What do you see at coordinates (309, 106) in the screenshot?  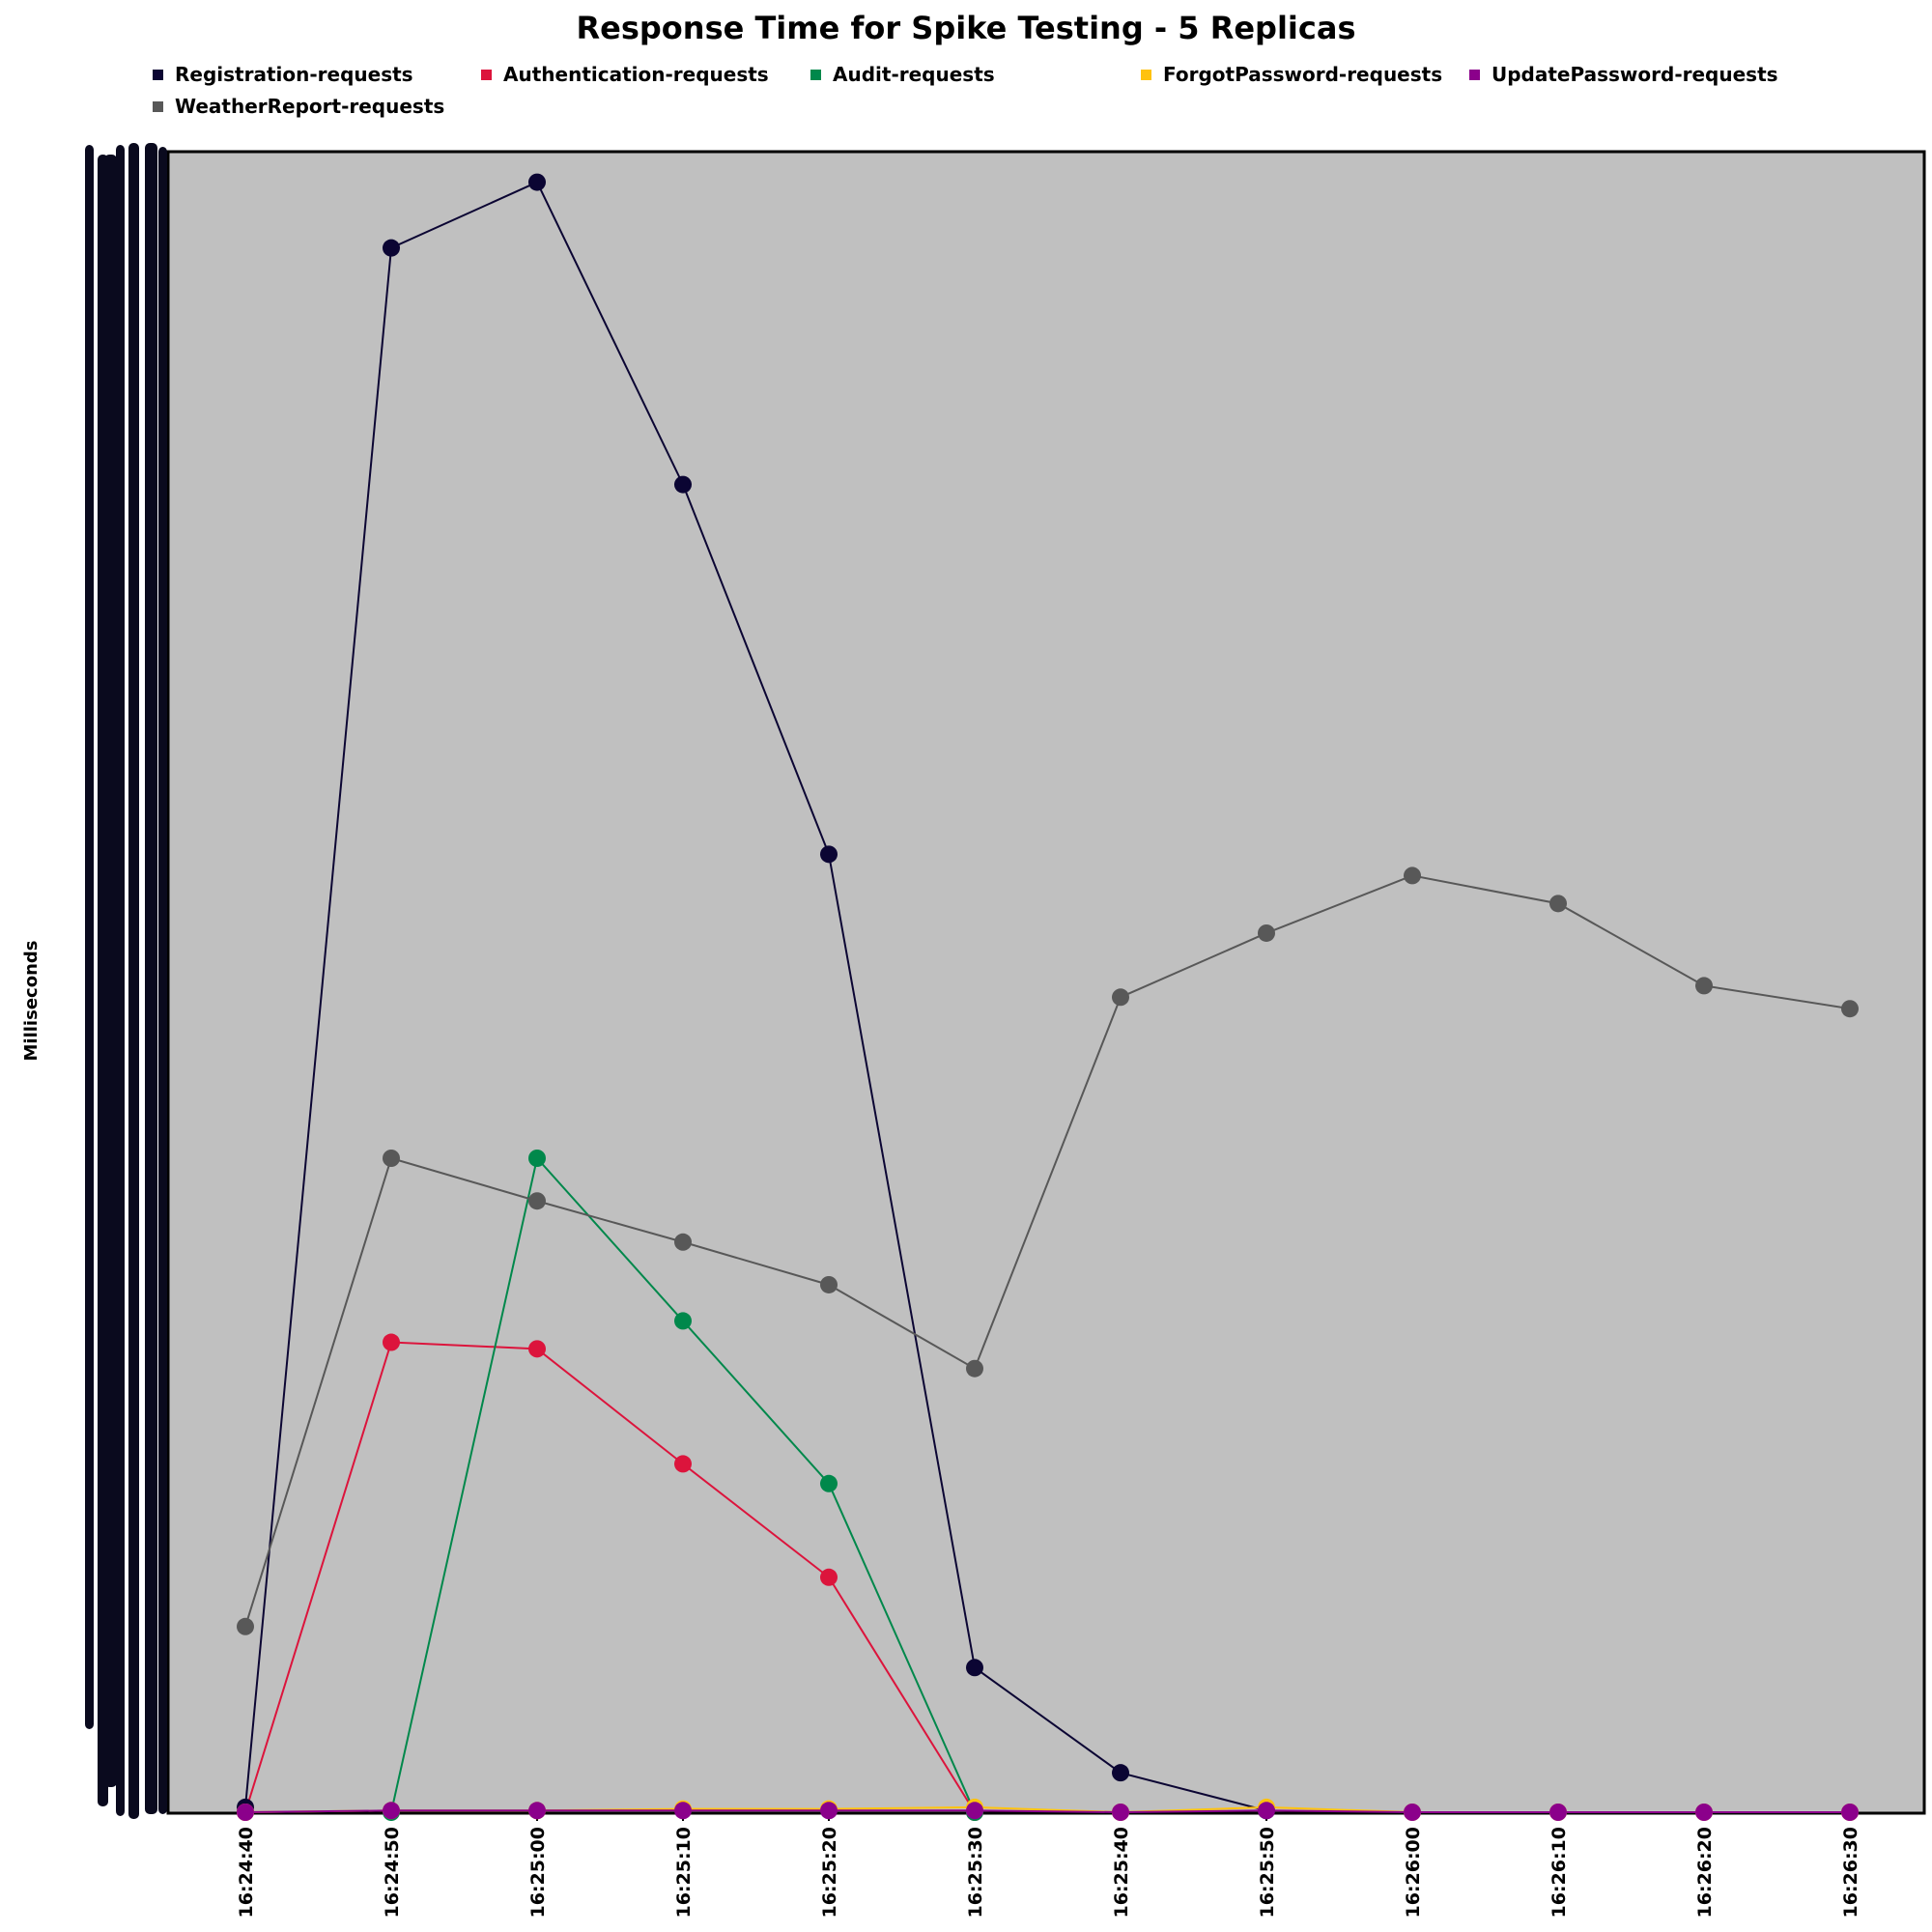 I see `legend-label: WeatherReport-requests` at bounding box center [309, 106].